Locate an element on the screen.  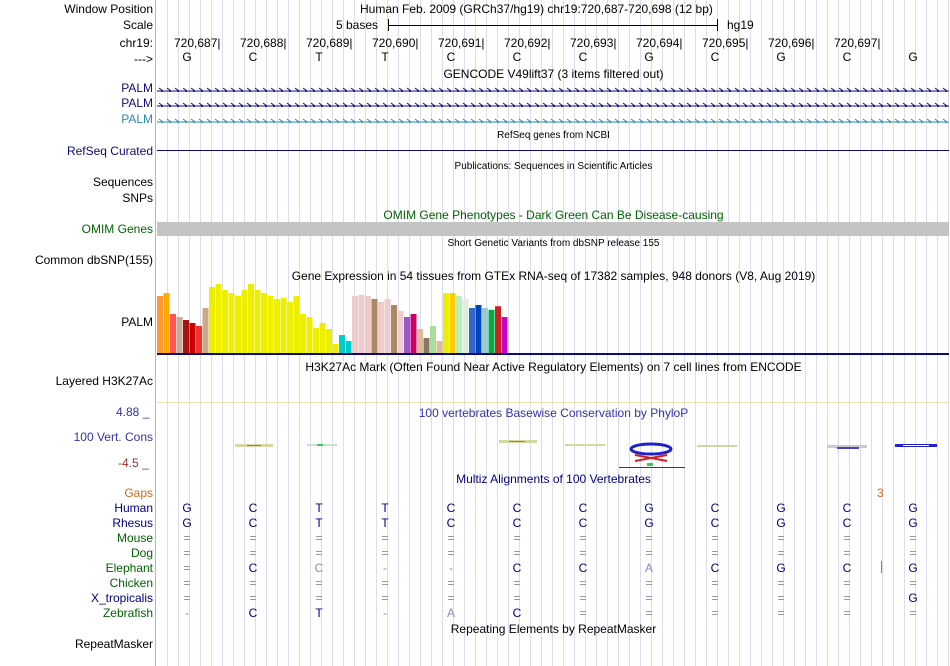
species-label: Elephant is located at coordinates (129, 568).